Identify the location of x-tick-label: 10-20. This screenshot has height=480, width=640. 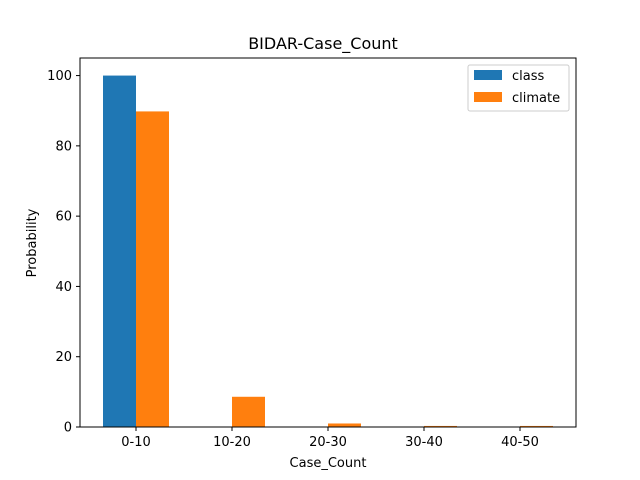
(232, 442).